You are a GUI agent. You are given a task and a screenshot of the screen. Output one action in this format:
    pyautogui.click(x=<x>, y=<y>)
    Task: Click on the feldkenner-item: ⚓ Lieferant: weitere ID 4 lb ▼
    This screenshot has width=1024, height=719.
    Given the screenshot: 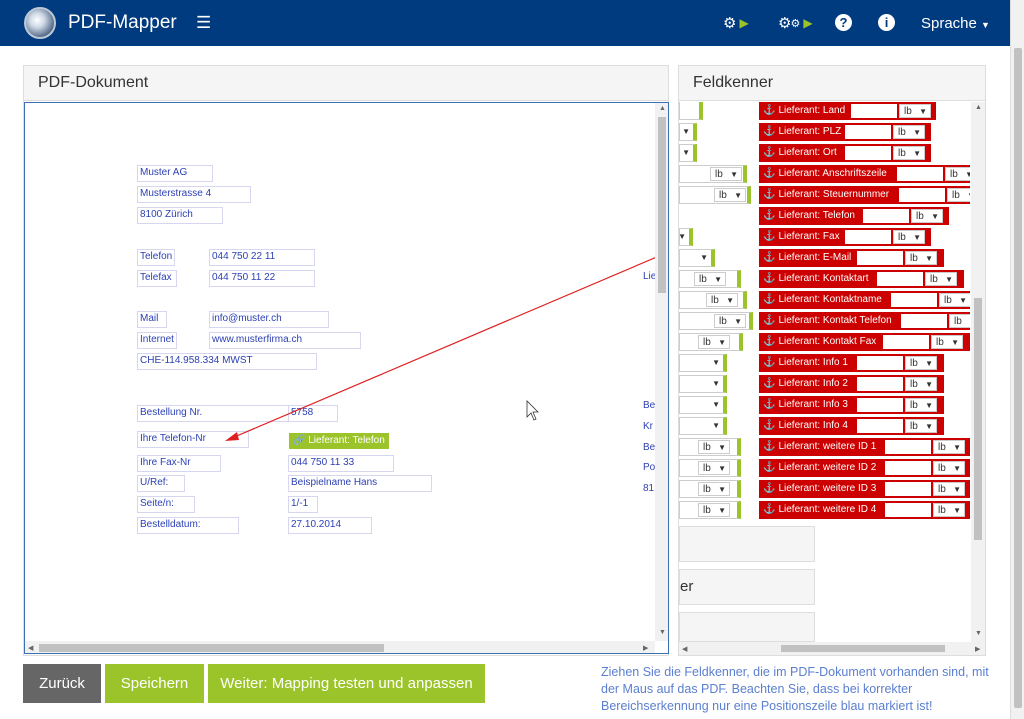 What is the action you would take?
    pyautogui.click(x=864, y=510)
    